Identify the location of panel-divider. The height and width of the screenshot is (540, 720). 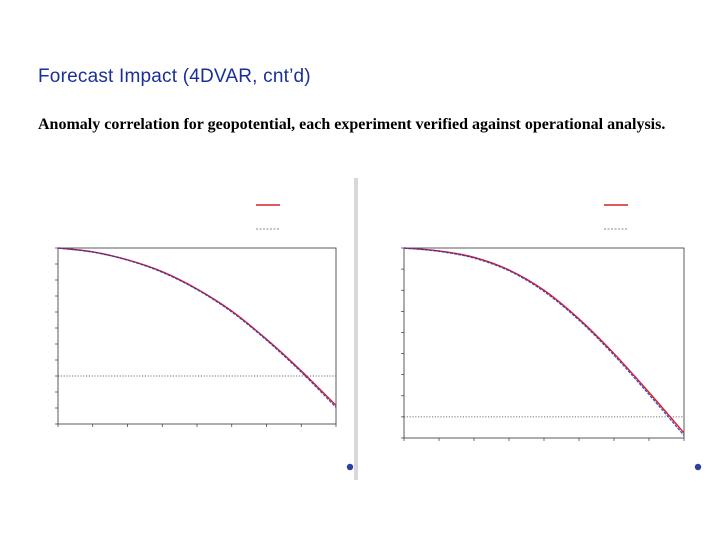
(356, 329).